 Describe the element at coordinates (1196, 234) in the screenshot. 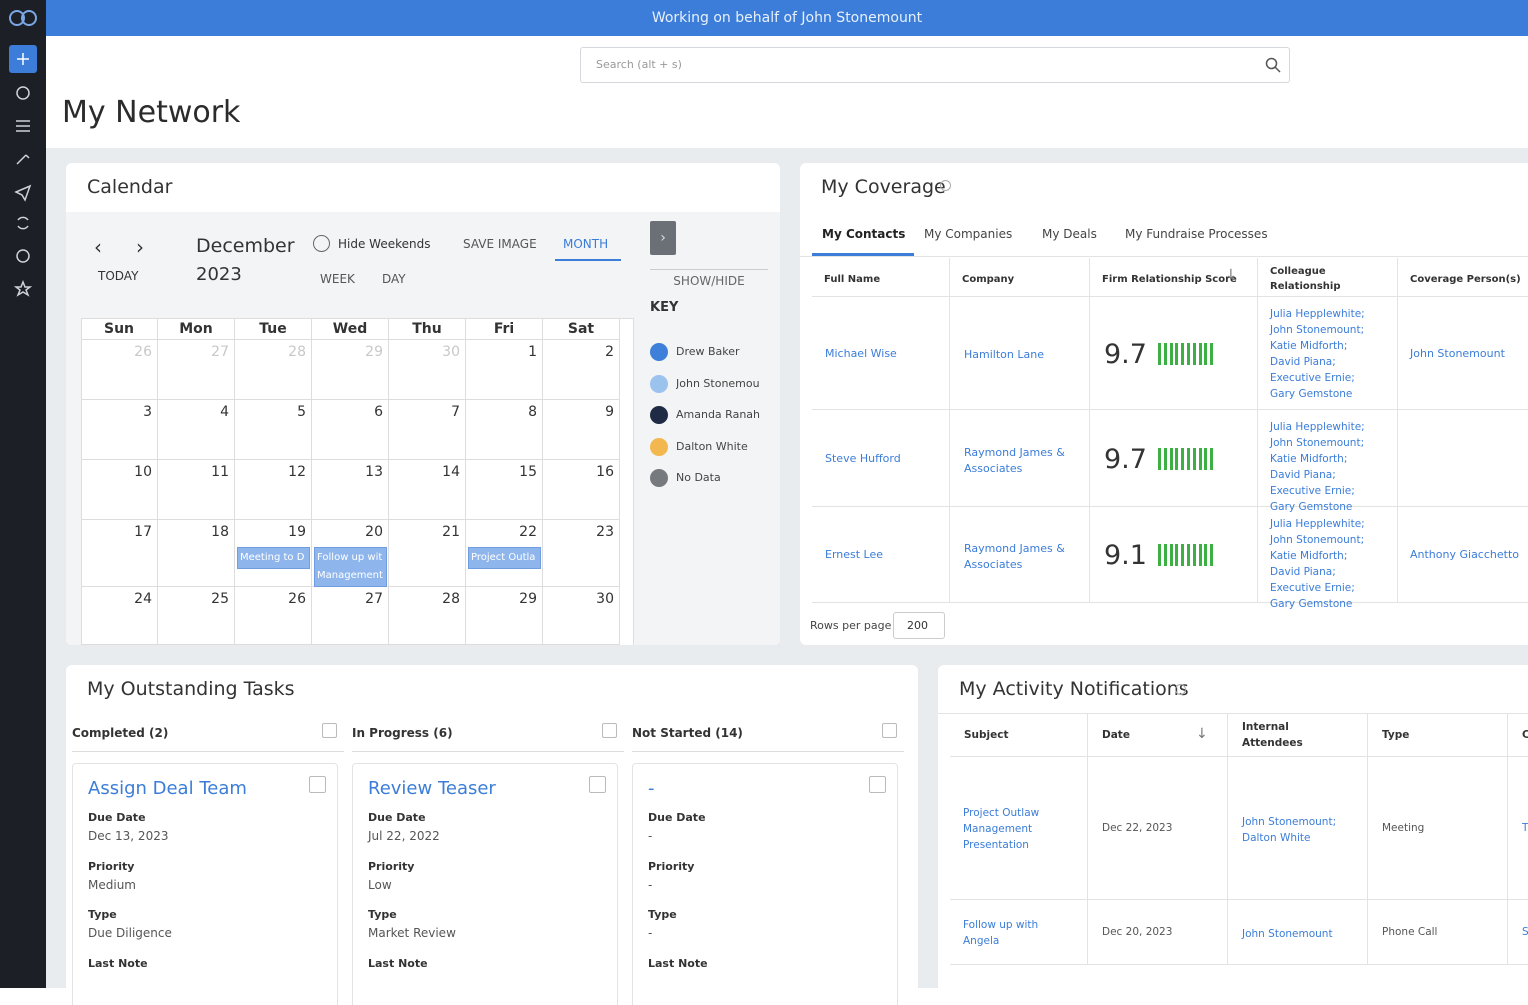

I see `tab: My Fundraise Processes` at that location.